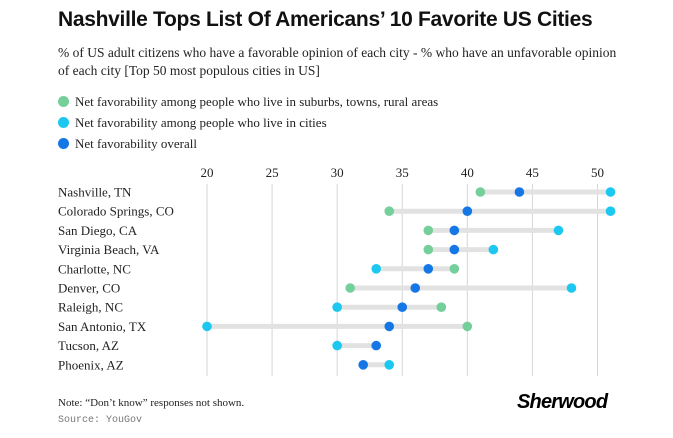  I want to click on legend-dot-overall, so click(63, 143).